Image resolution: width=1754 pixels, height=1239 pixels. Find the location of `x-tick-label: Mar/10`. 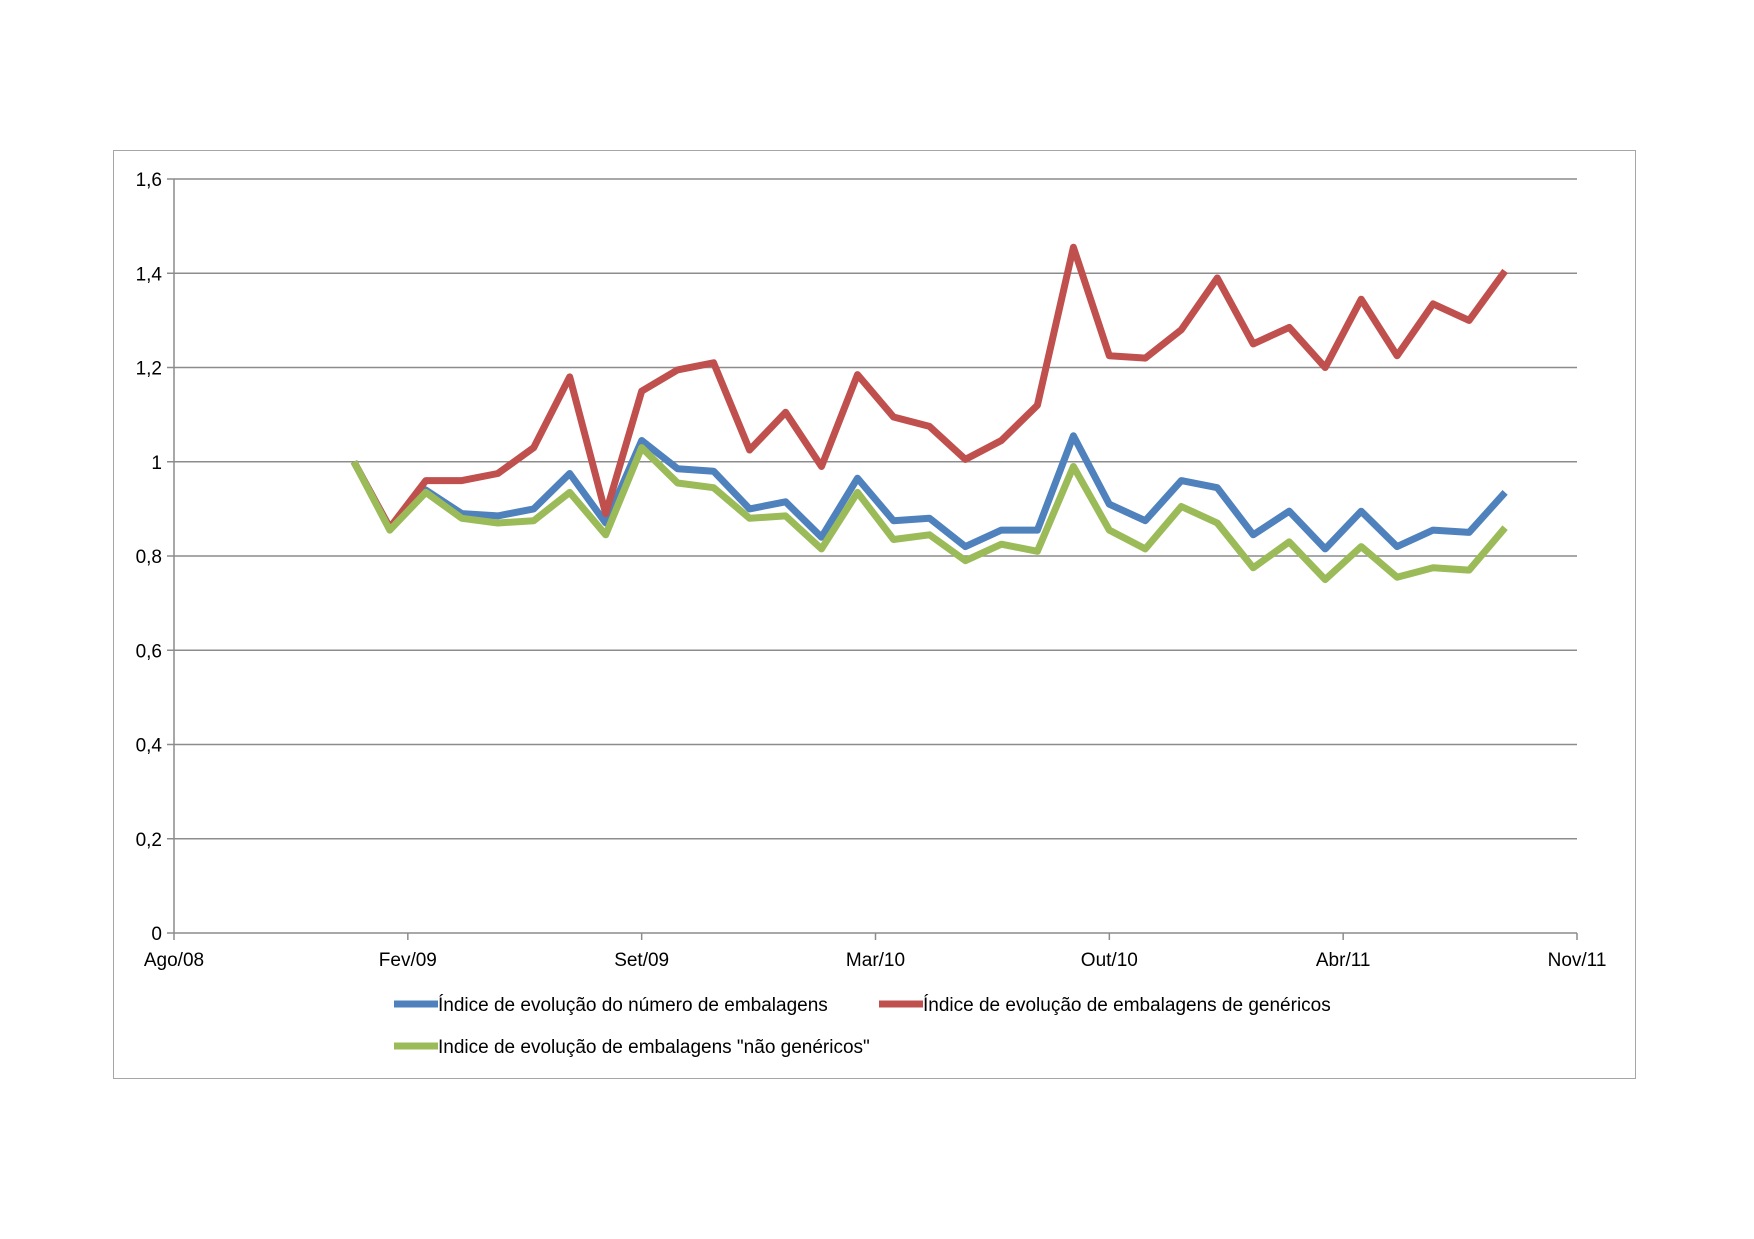

x-tick-label: Mar/10 is located at coordinates (875, 960).